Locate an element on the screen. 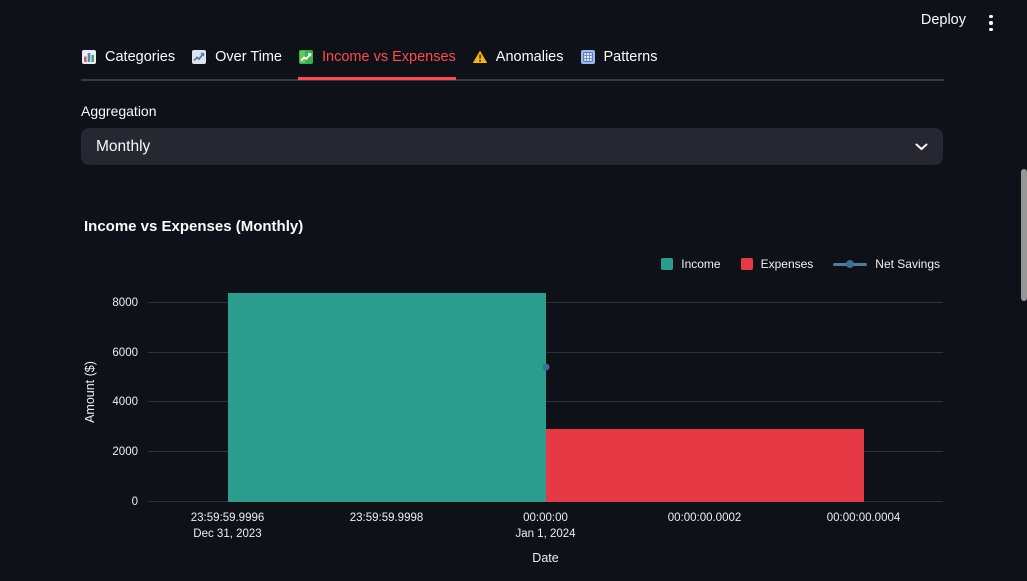 The image size is (1027, 581). tab-label: Patterns is located at coordinates (630, 57).